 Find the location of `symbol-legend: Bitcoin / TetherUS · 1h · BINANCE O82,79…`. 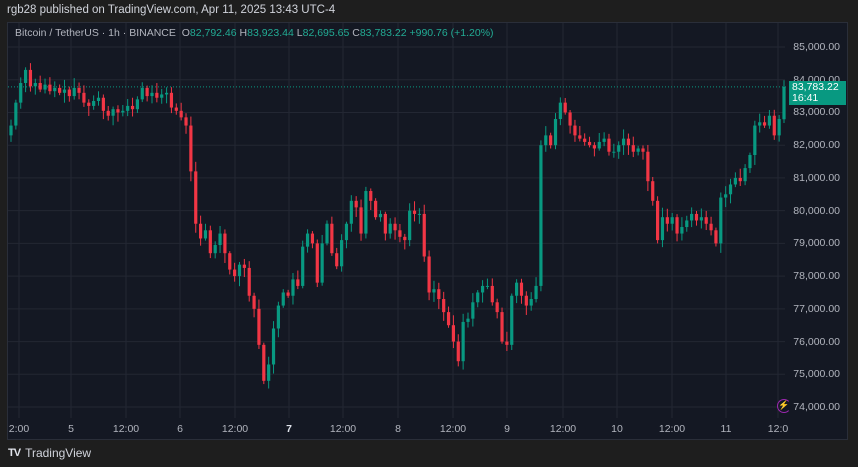

symbol-legend: Bitcoin / TetherUS · 1h · BINANCE O82,79… is located at coordinates (254, 33).